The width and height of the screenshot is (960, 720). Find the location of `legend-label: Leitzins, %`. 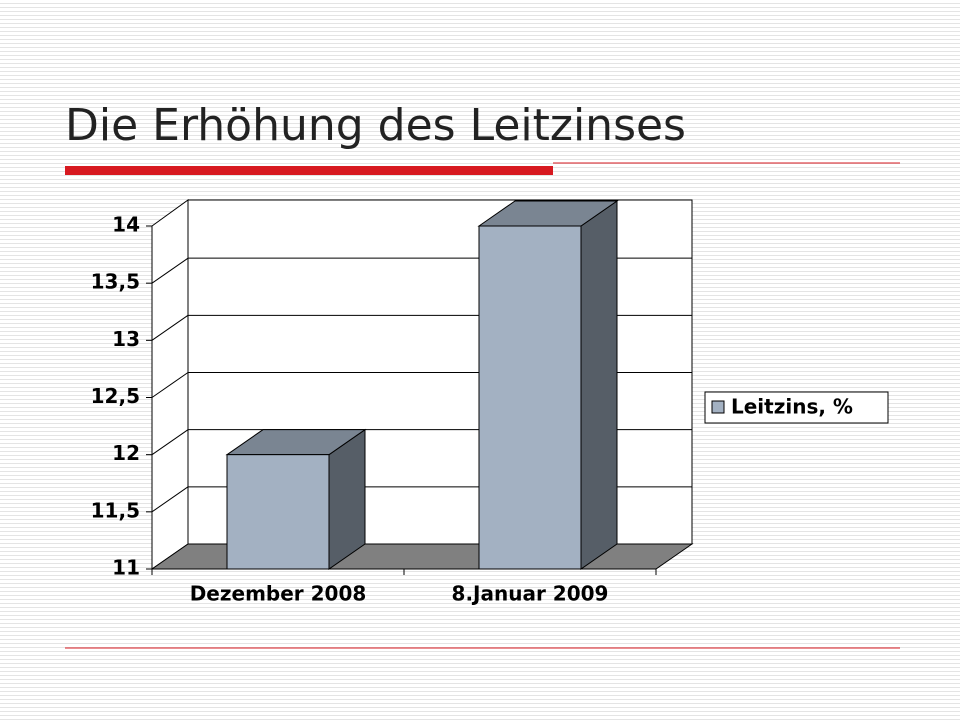

legend-label: Leitzins, % is located at coordinates (792, 407).